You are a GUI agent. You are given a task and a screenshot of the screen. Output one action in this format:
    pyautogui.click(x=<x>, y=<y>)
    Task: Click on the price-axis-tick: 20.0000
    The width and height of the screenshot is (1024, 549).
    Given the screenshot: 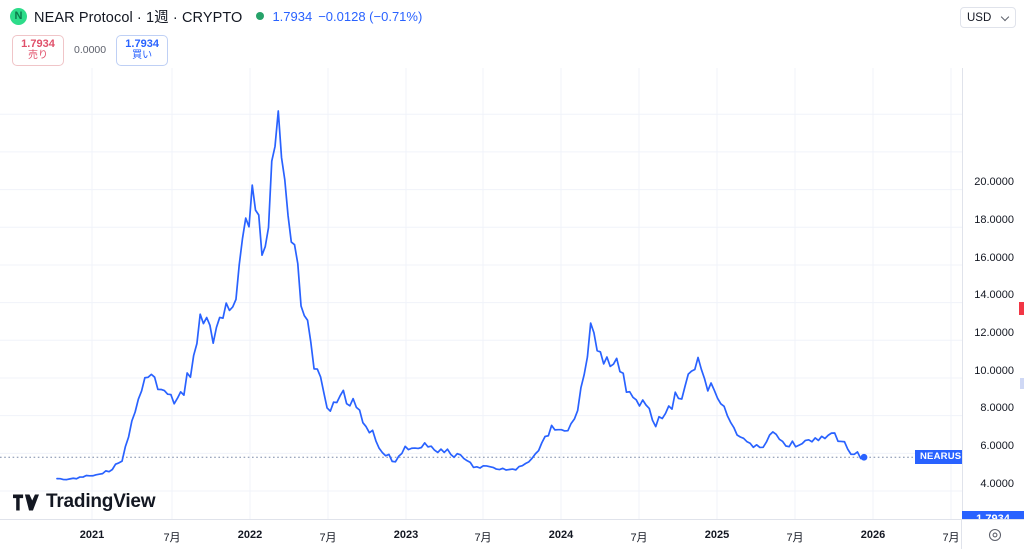 What is the action you would take?
    pyautogui.click(x=994, y=182)
    